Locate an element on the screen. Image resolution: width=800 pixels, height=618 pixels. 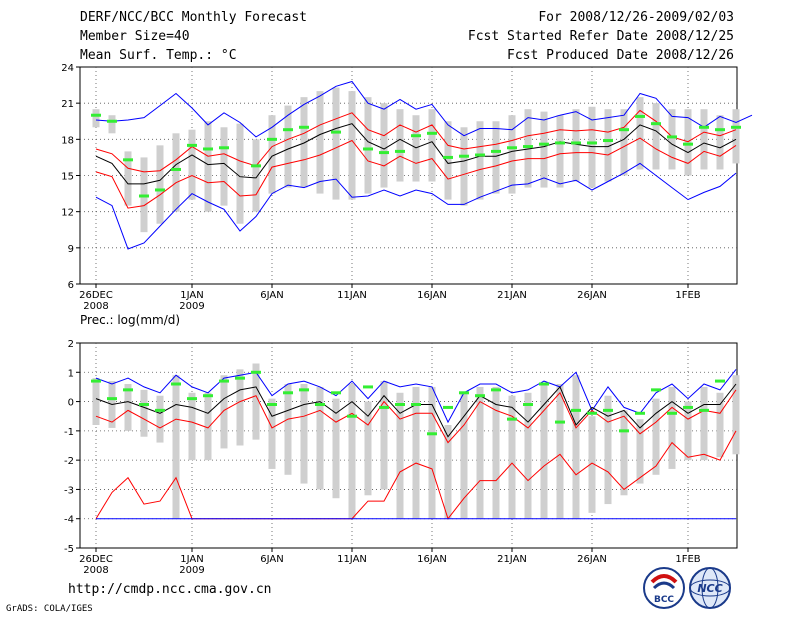
p1-series-lower is located at coordinates (416, 173).